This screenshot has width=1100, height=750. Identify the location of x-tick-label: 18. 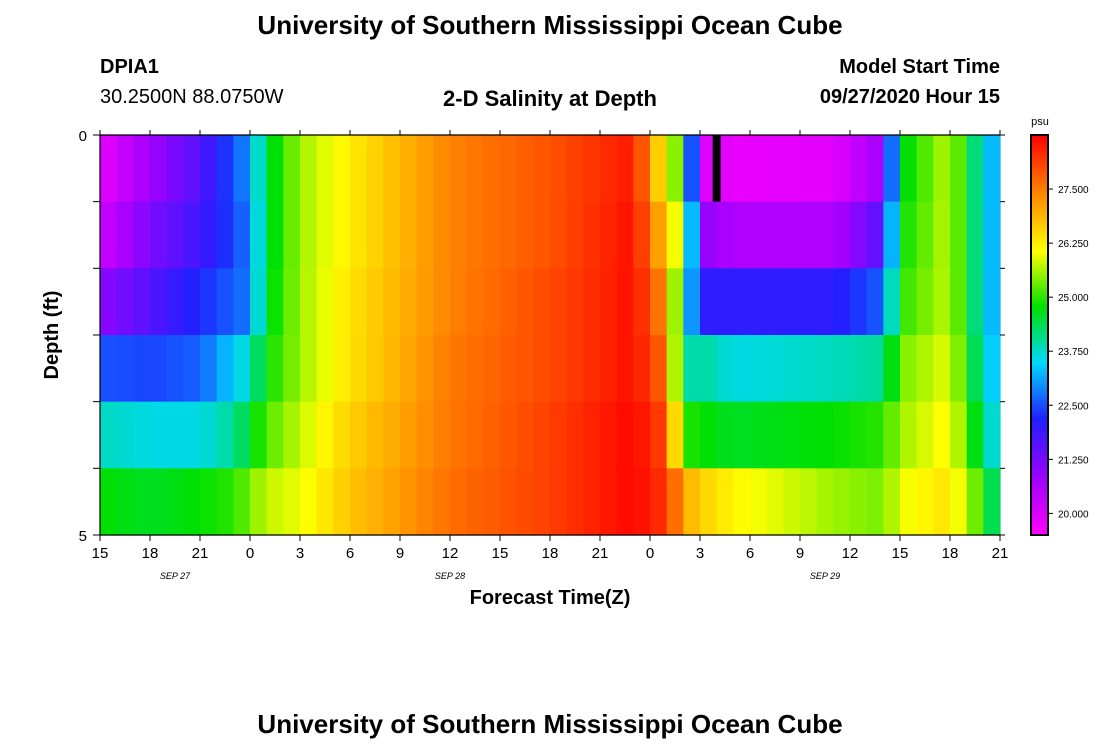
(950, 553).